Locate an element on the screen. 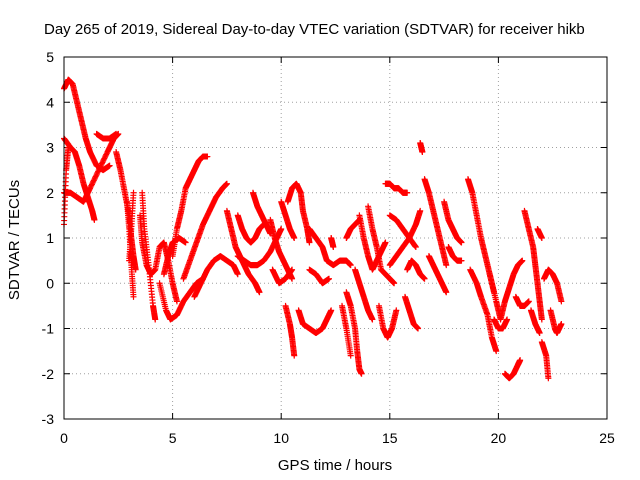  y-tick-label: -3 is located at coordinates (48, 419).